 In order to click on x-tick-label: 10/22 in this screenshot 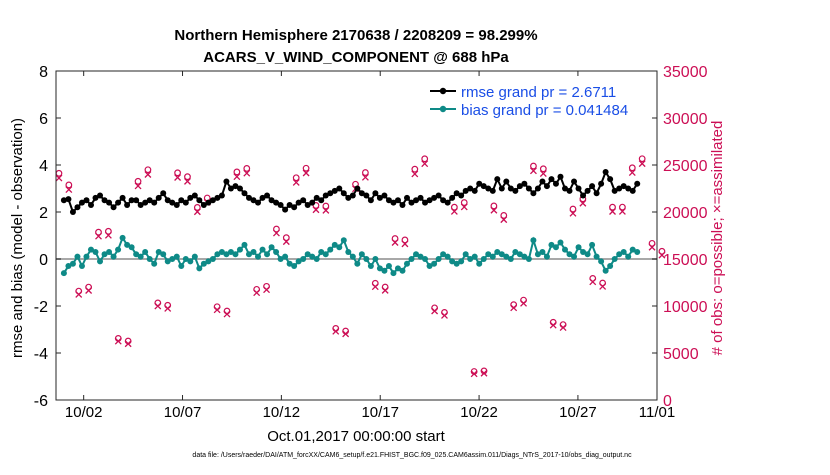, I will do `click(479, 412)`.